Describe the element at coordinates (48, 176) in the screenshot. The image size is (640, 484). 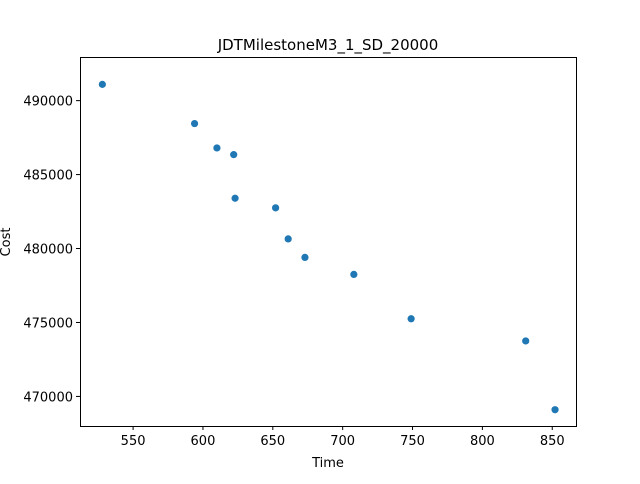
I see `y-tick-label: 485000` at that location.